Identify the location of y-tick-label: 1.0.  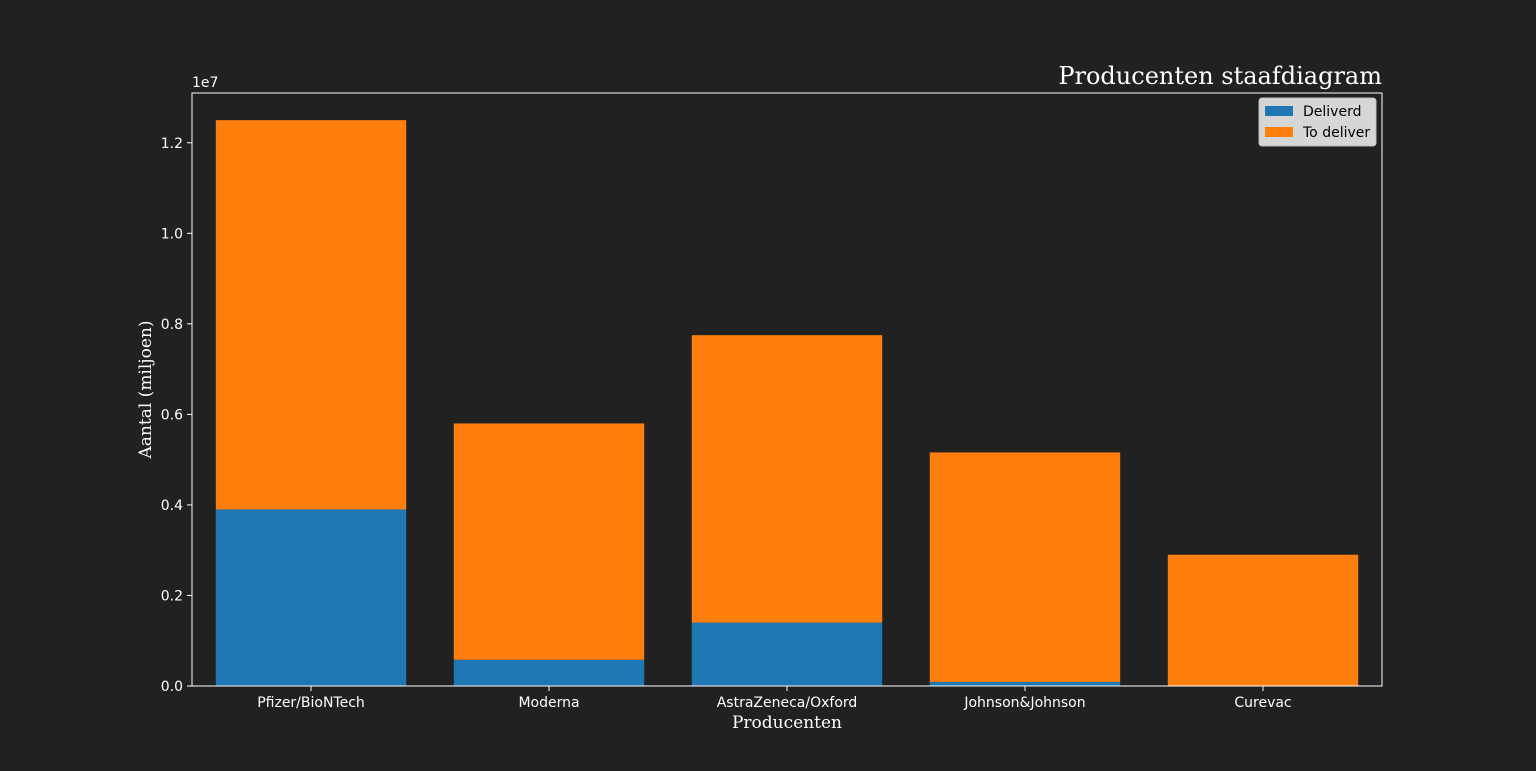
(172, 234).